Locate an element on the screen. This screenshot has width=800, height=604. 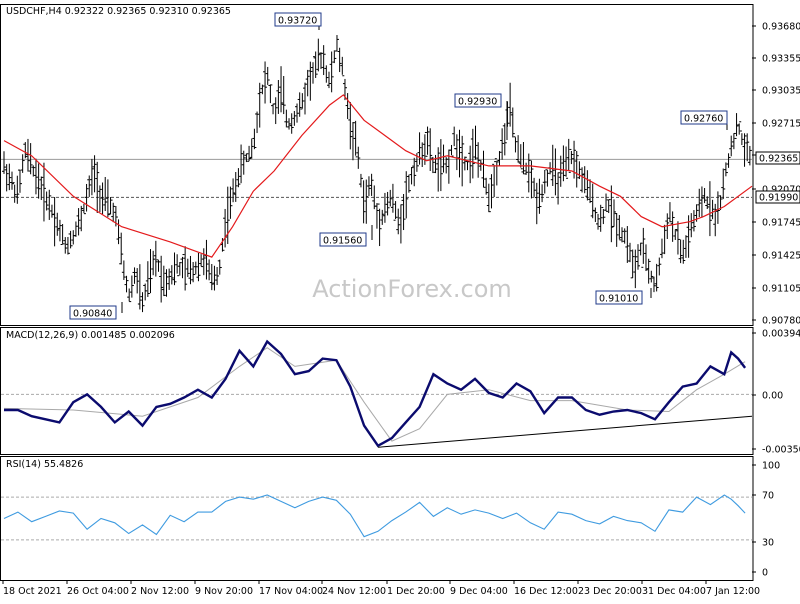
time-axis-label: 9 Dec 04:00 is located at coordinates (479, 591).